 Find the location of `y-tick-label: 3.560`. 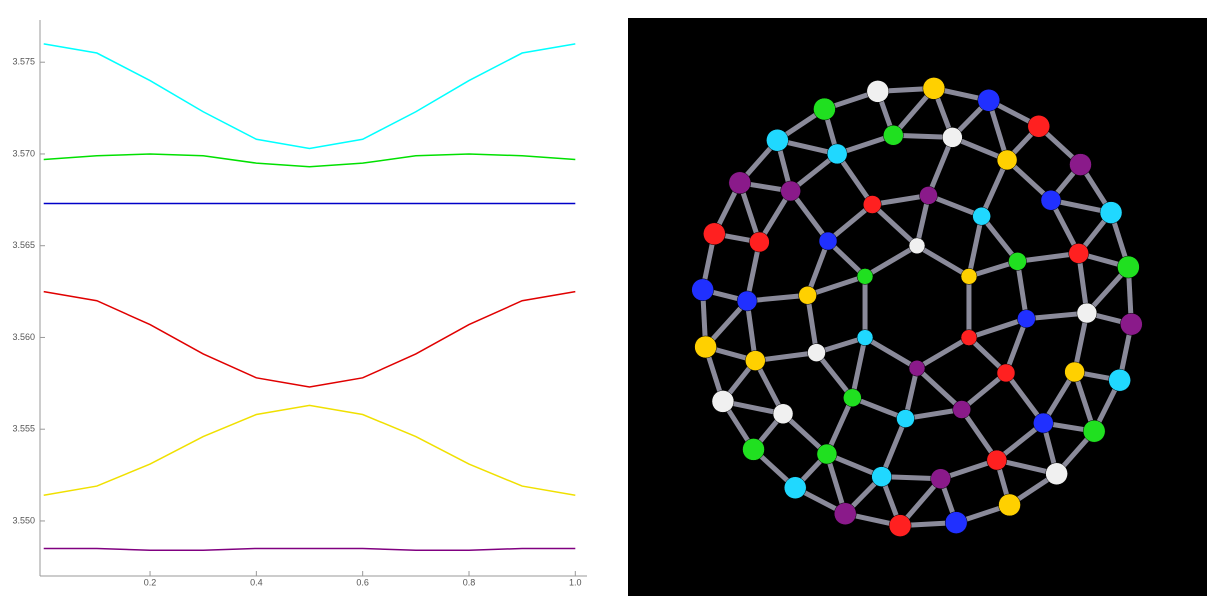

y-tick-label: 3.560 is located at coordinates (23, 337).